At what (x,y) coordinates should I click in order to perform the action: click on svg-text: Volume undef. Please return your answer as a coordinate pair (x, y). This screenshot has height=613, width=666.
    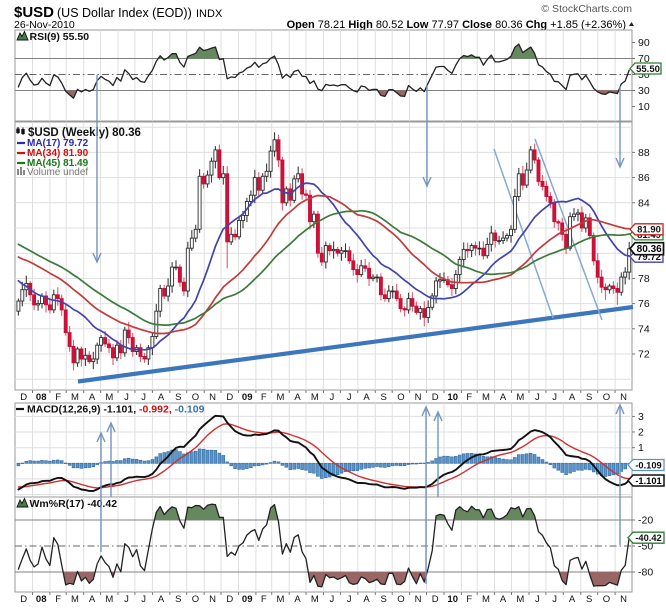
    Looking at the image, I should click on (57, 172).